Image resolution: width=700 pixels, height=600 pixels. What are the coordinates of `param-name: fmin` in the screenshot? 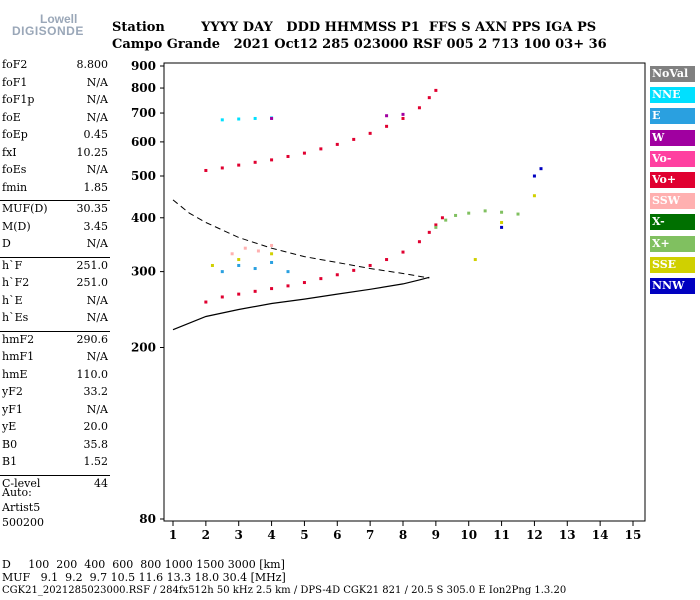 It's located at (15, 187).